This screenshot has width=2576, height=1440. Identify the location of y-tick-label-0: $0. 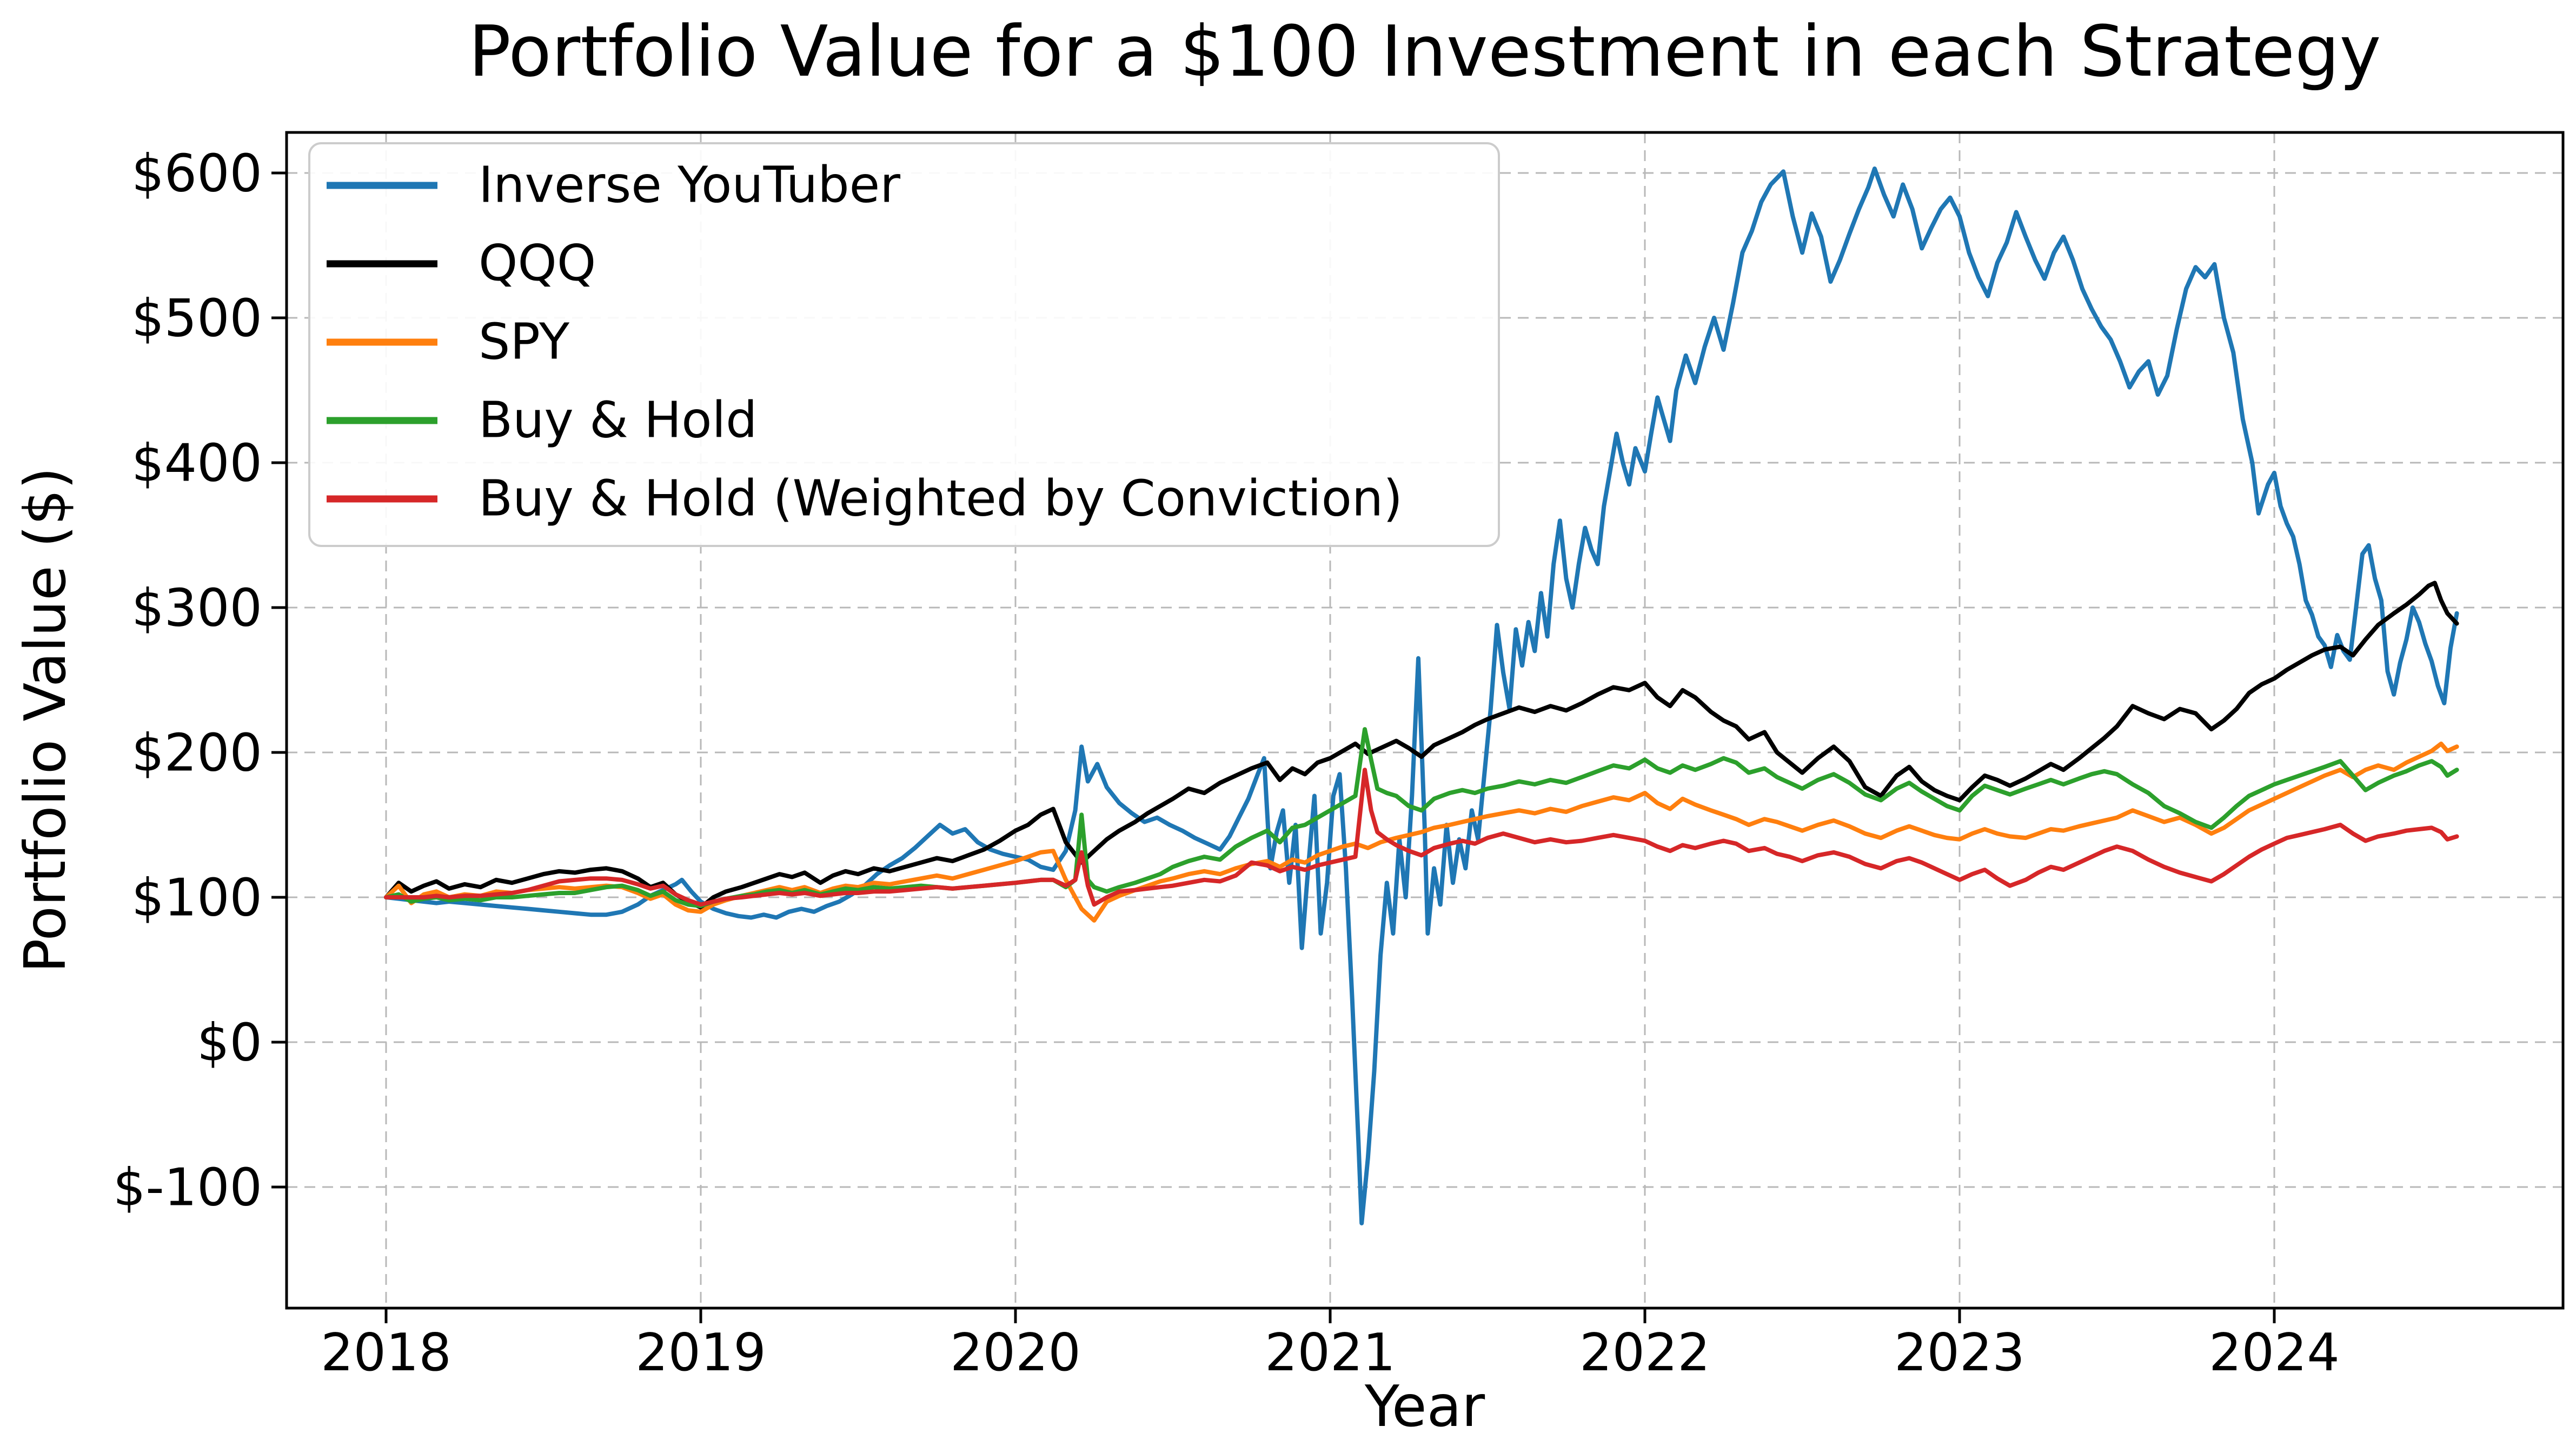
(230, 1042).